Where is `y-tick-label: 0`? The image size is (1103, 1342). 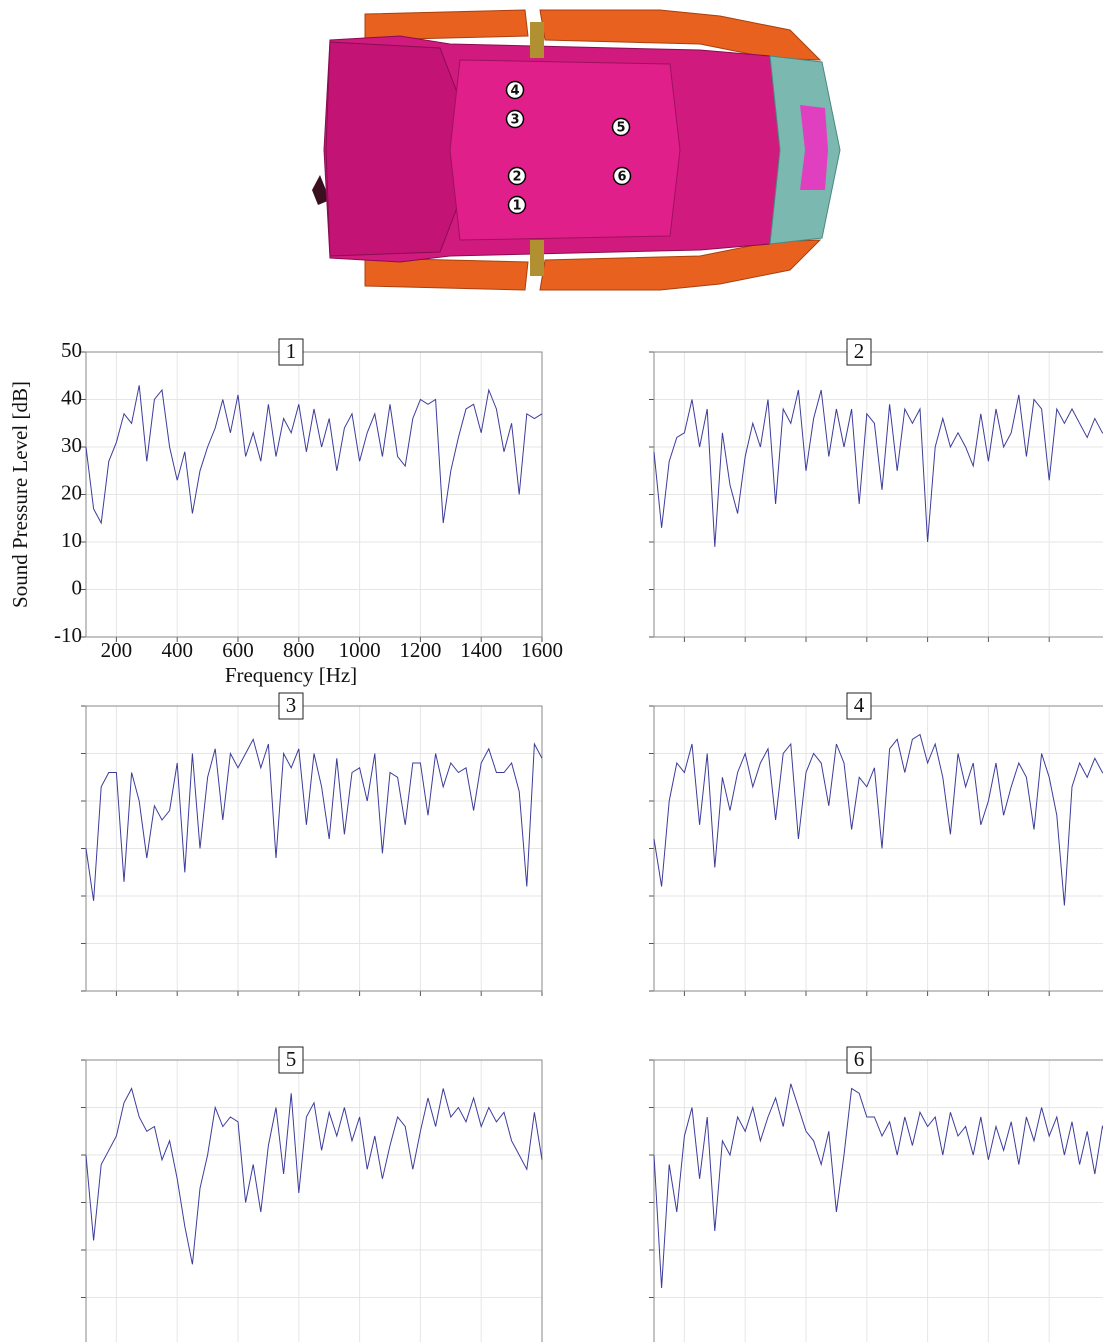
y-tick-label: 0 is located at coordinates (77, 587).